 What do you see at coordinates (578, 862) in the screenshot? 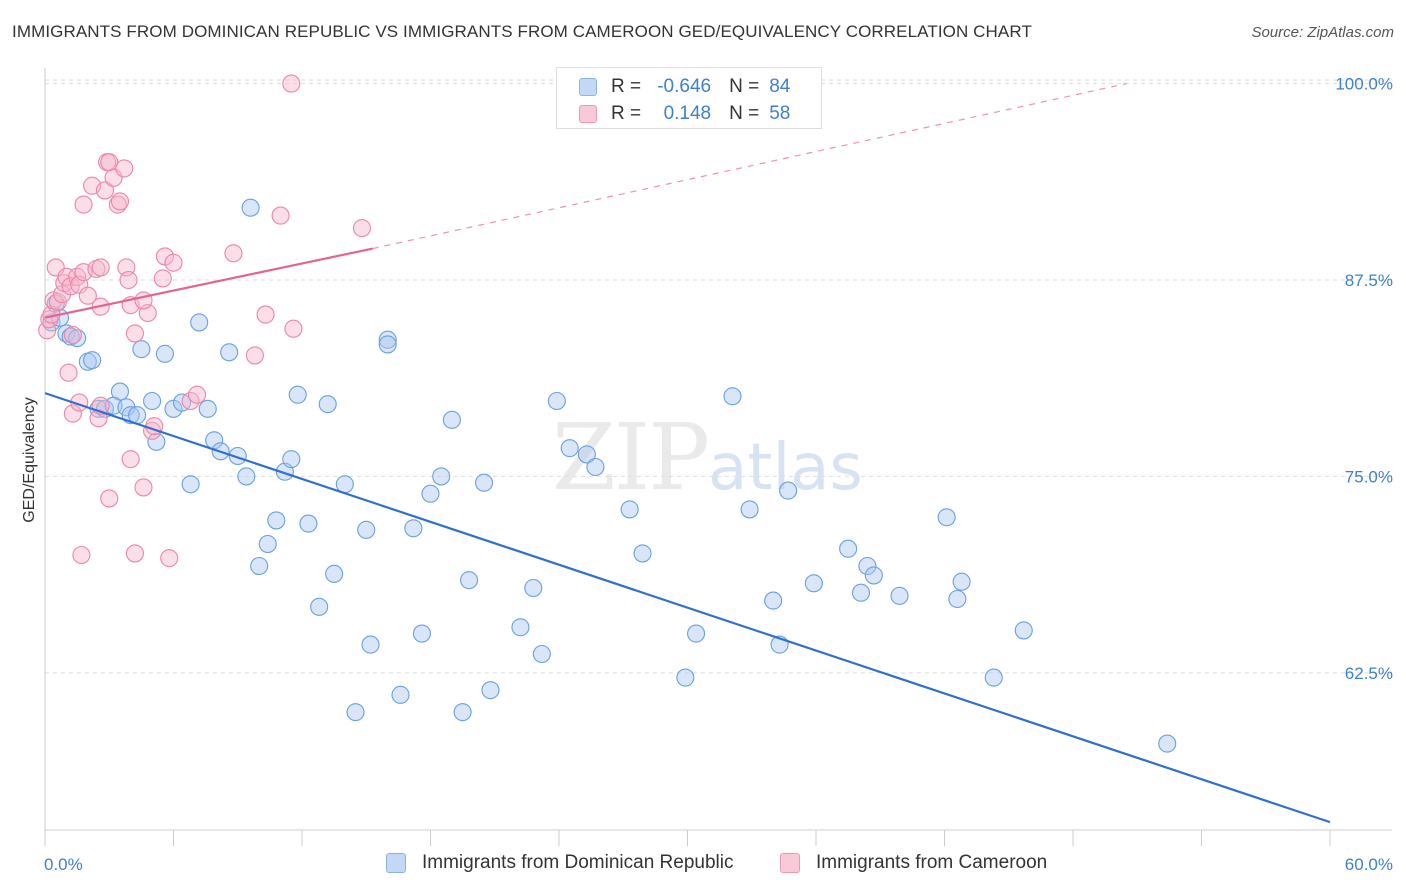
I see `legend-label: Immigrants from Dominican Republic` at bounding box center [578, 862].